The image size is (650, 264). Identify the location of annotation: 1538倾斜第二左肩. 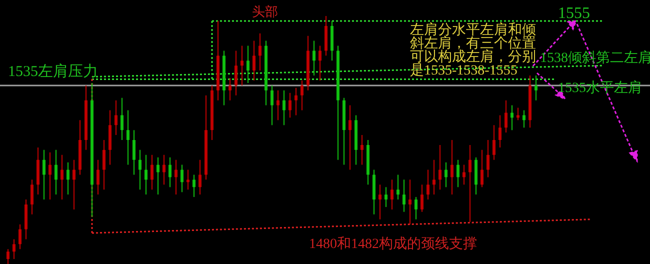
(595, 58).